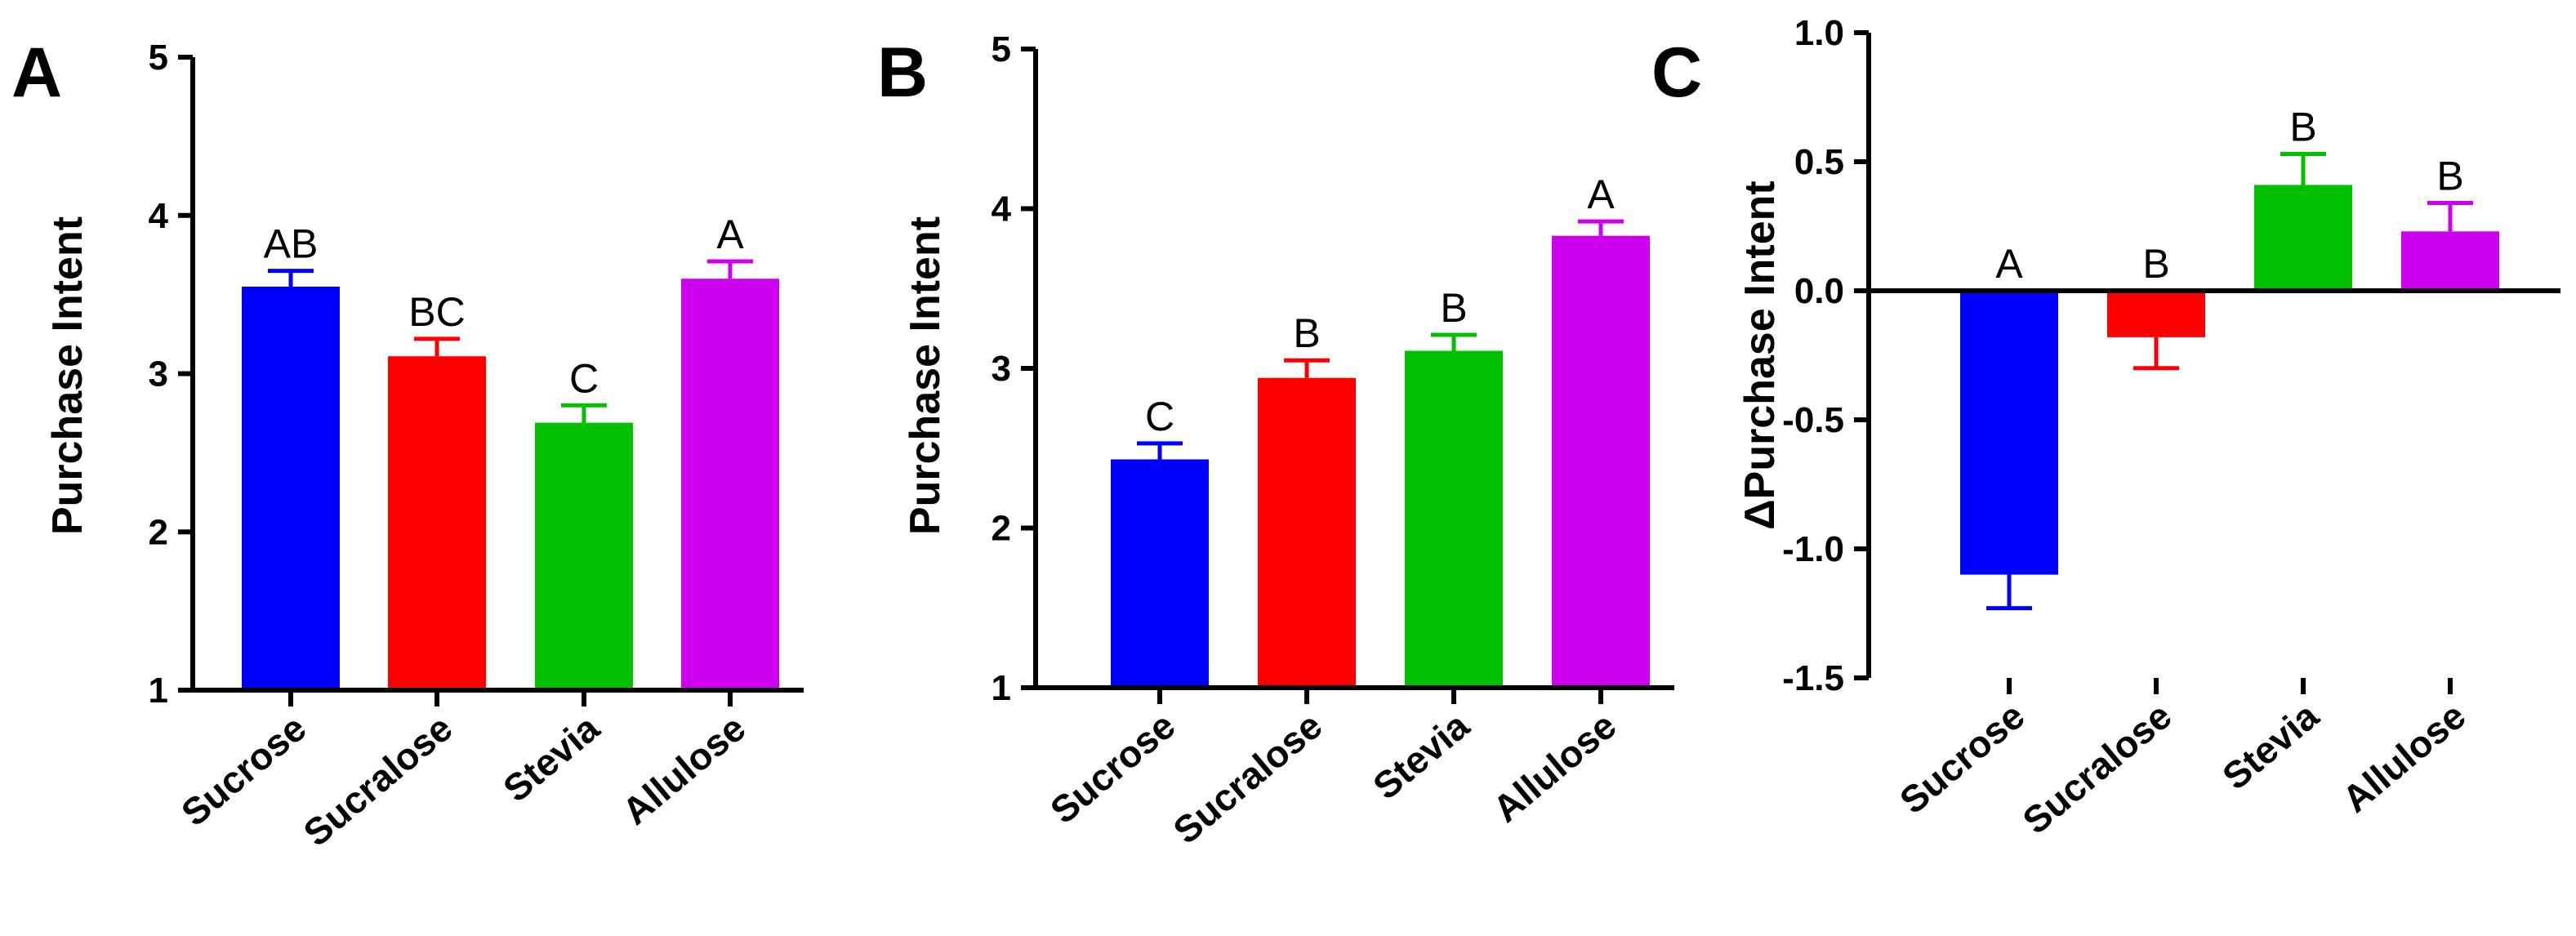 This screenshot has height=936, width=2576. I want to click on significance-label-a-allulose: A, so click(730, 234).